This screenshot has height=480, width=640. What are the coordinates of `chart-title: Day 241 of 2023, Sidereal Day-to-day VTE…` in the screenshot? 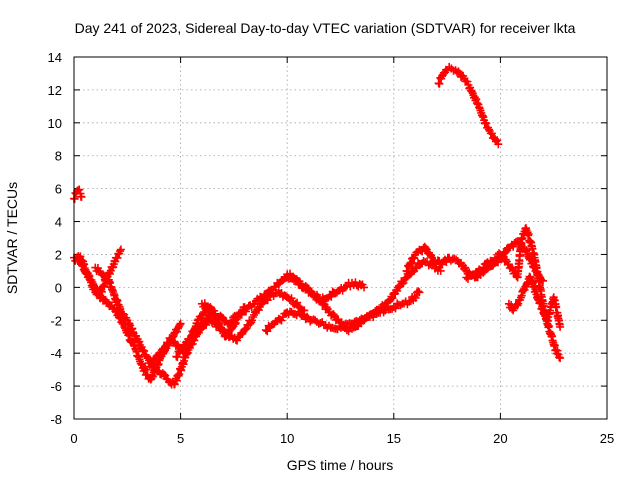 It's located at (325, 28).